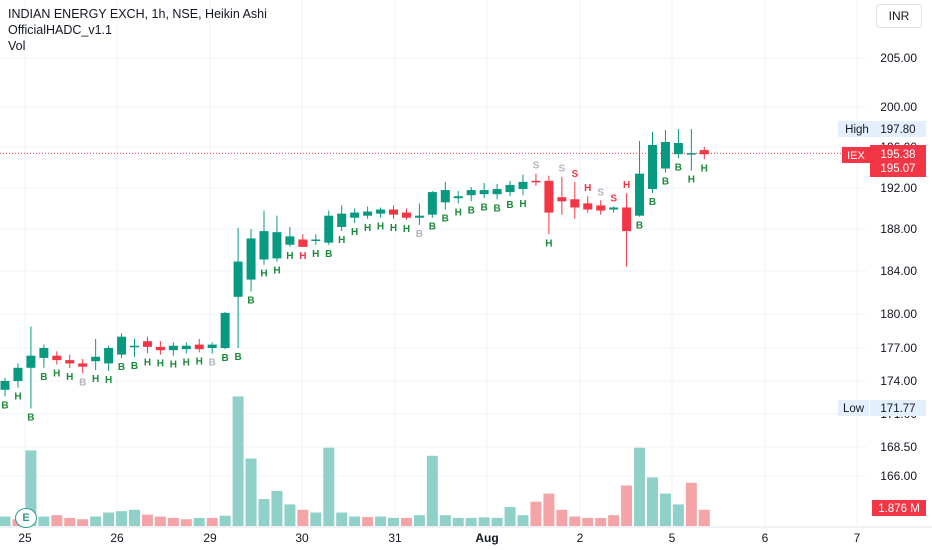 The image size is (932, 550). What do you see at coordinates (898, 229) in the screenshot?
I see `price-tick-label: 188.00` at bounding box center [898, 229].